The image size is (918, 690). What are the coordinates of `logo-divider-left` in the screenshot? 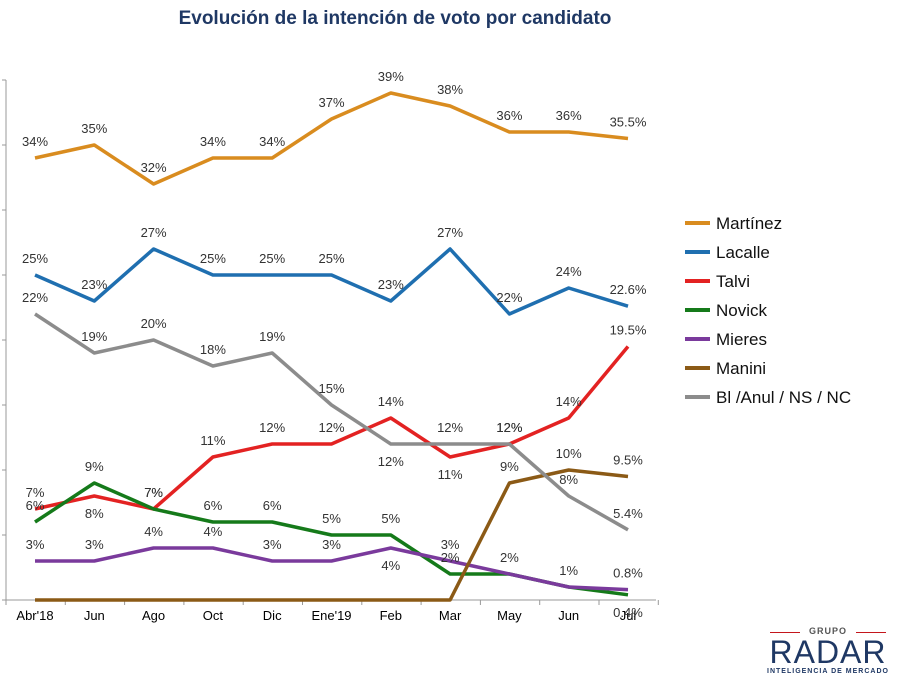 It's located at (785, 632).